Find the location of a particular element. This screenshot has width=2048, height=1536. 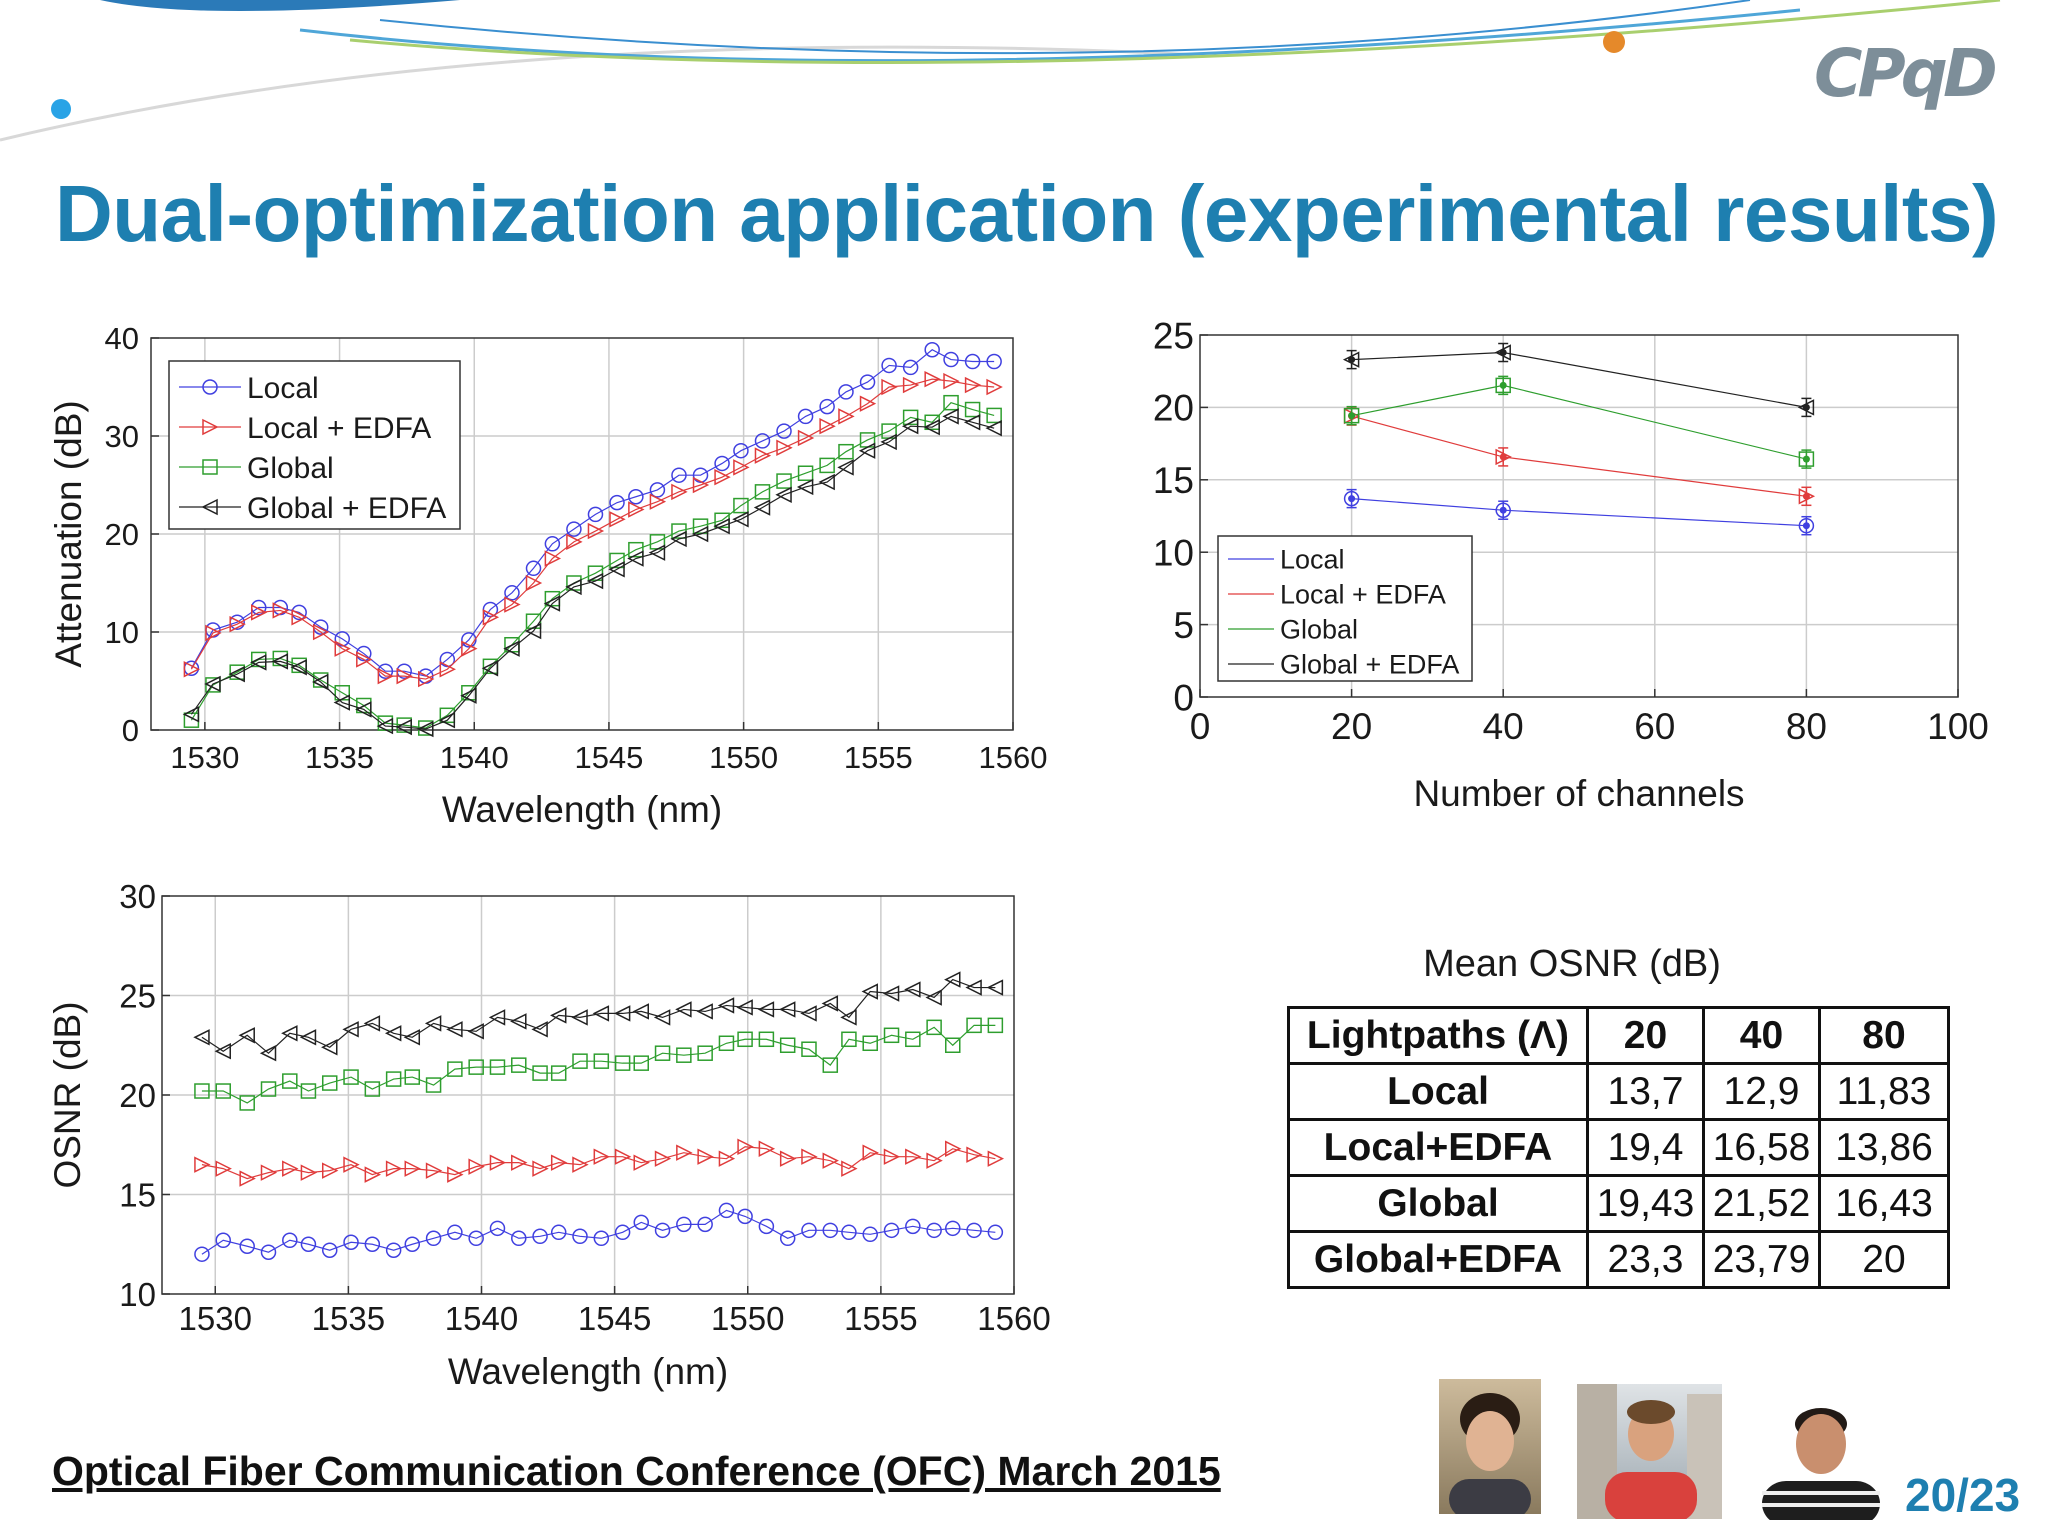

y-tick-label: 15 is located at coordinates (1173, 480).